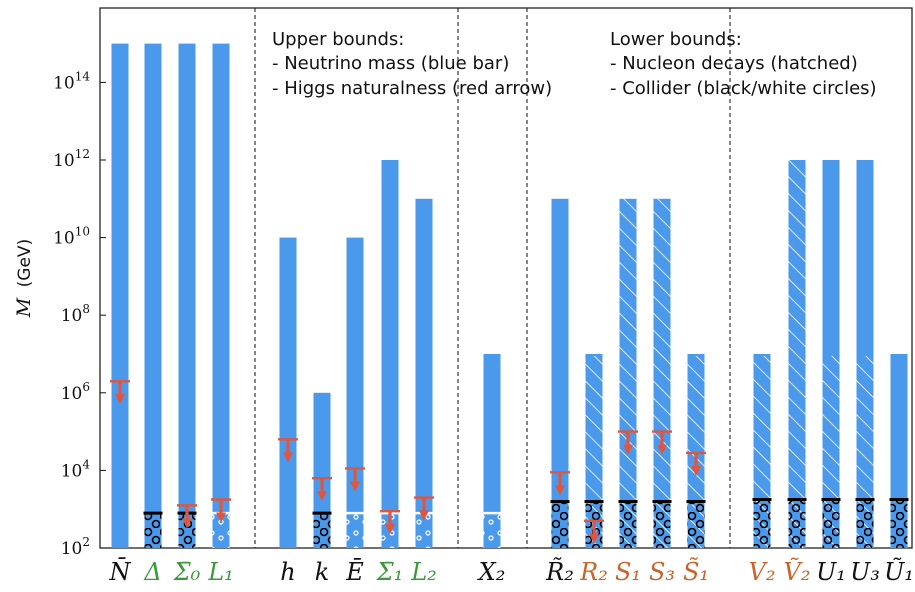 Image resolution: width=915 pixels, height=592 pixels. Describe the element at coordinates (152, 572) in the screenshot. I see `x-tick-label: Δ` at that location.